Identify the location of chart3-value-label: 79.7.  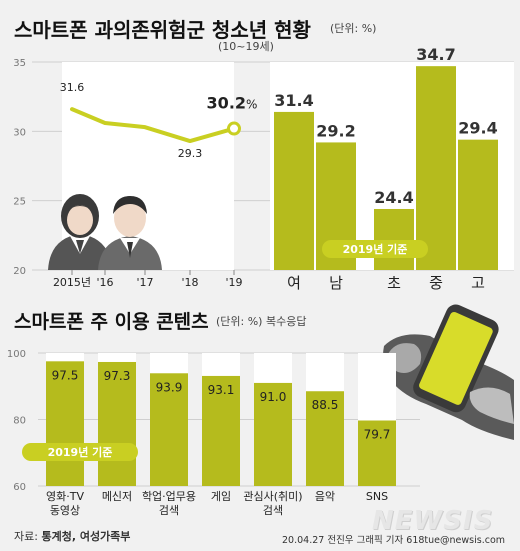
(377, 434).